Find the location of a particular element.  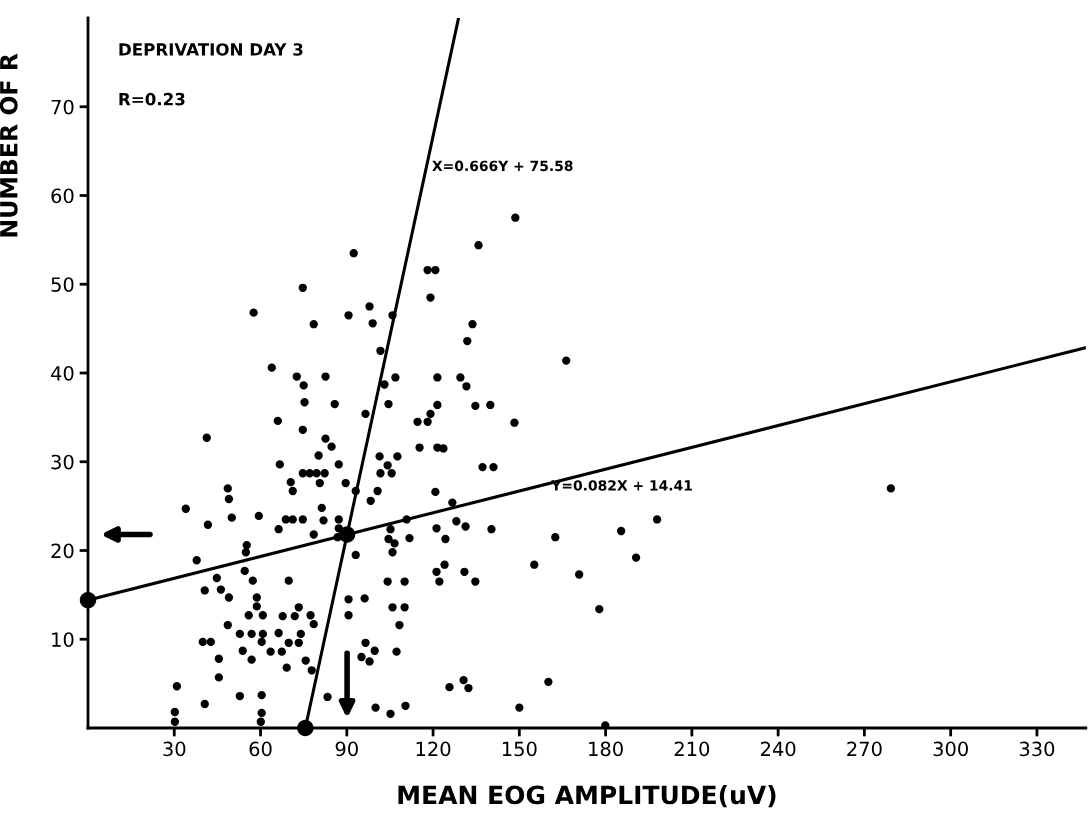

x-tick-label: 30 is located at coordinates (174, 749).